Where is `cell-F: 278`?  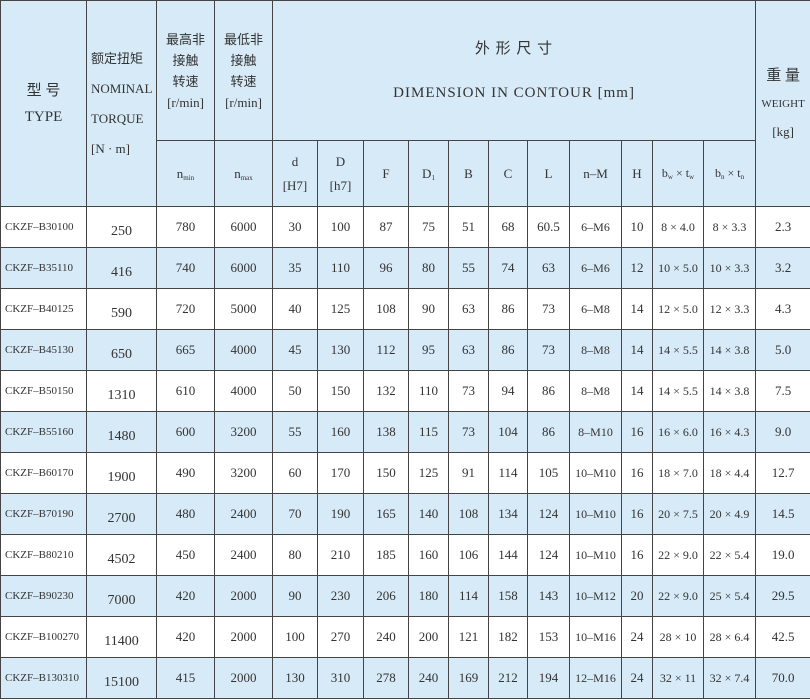
cell-F: 278 is located at coordinates (386, 678).